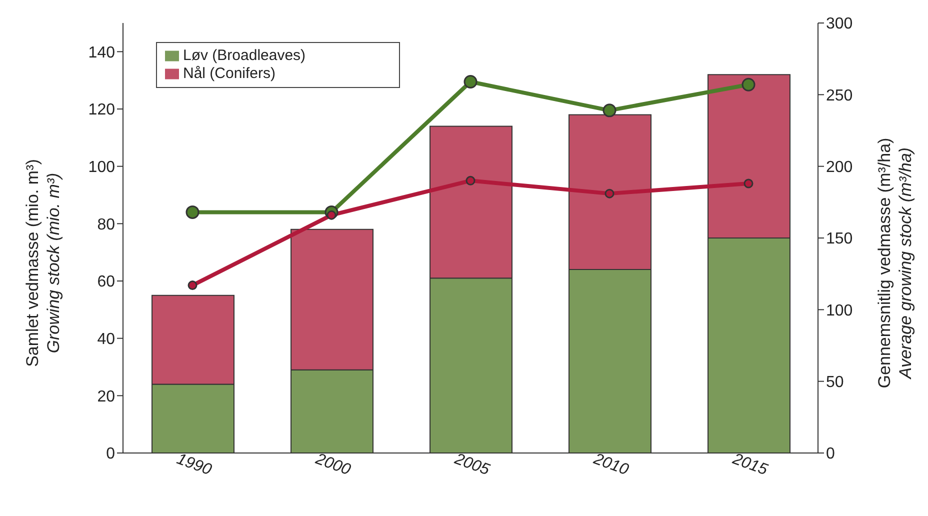  I want to click on y2-tick-label: 200, so click(839, 167).